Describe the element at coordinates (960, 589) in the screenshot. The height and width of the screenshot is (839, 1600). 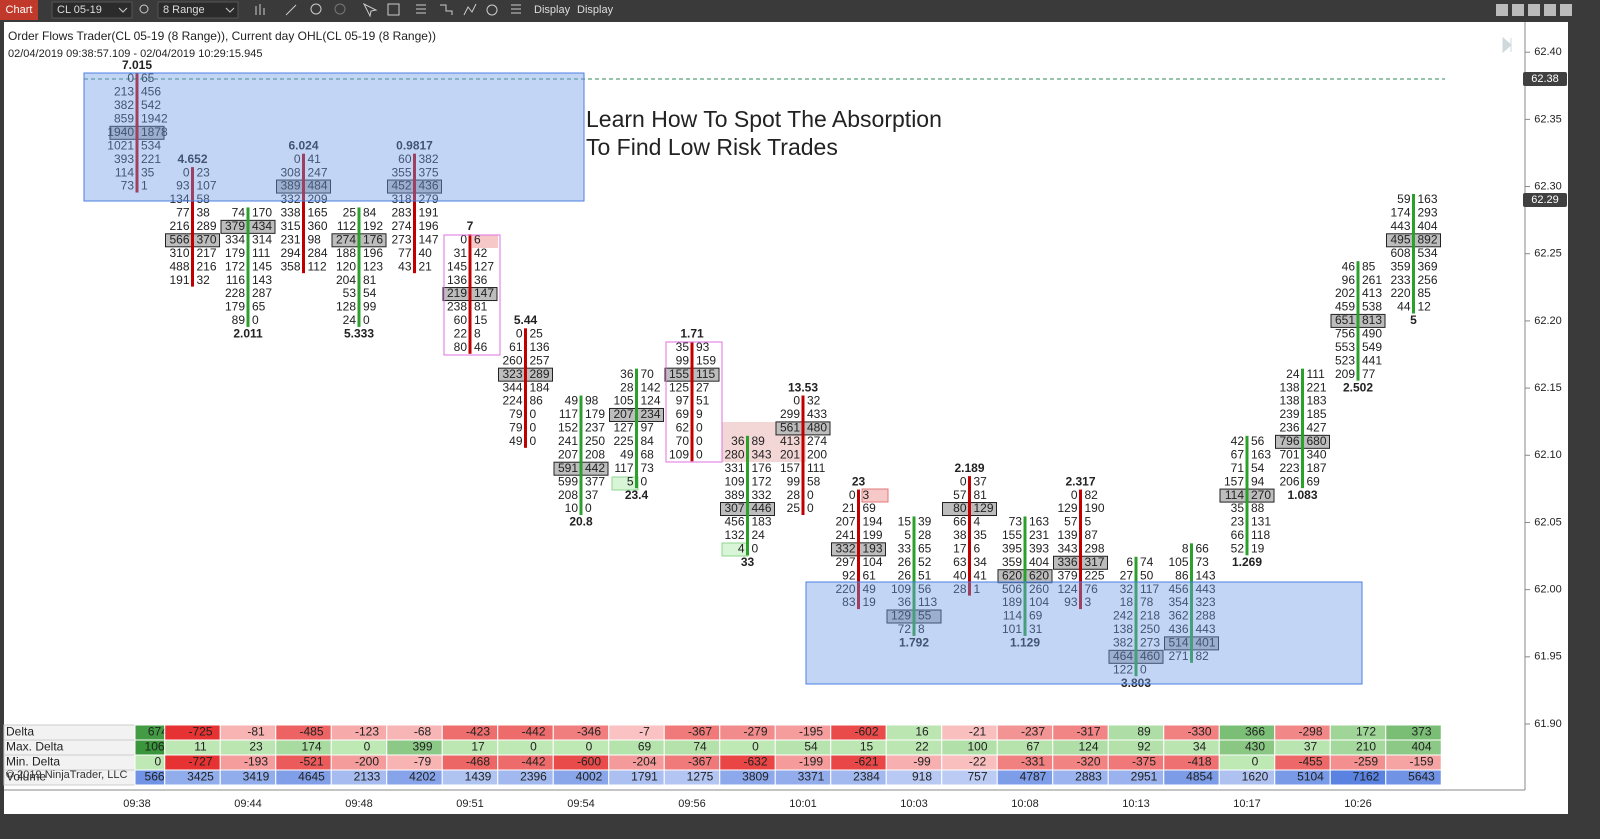
I see `bid-volume: 28` at that location.